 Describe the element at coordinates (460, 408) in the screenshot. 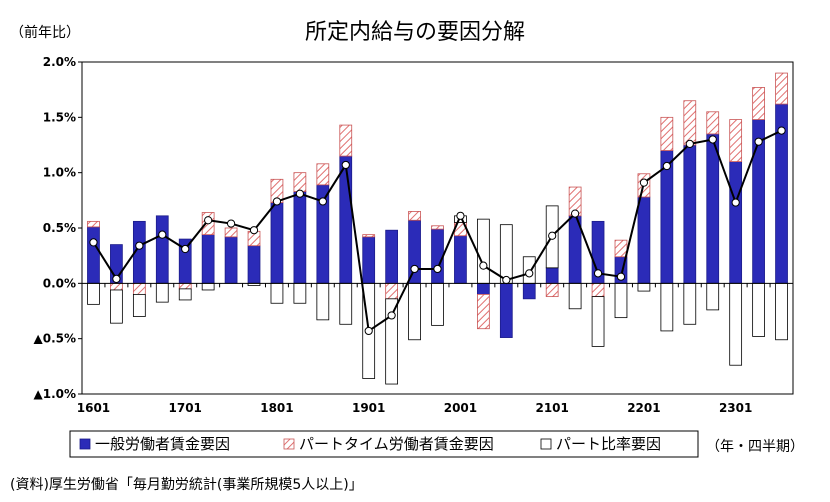

I see `x-tick-label: 2001` at that location.